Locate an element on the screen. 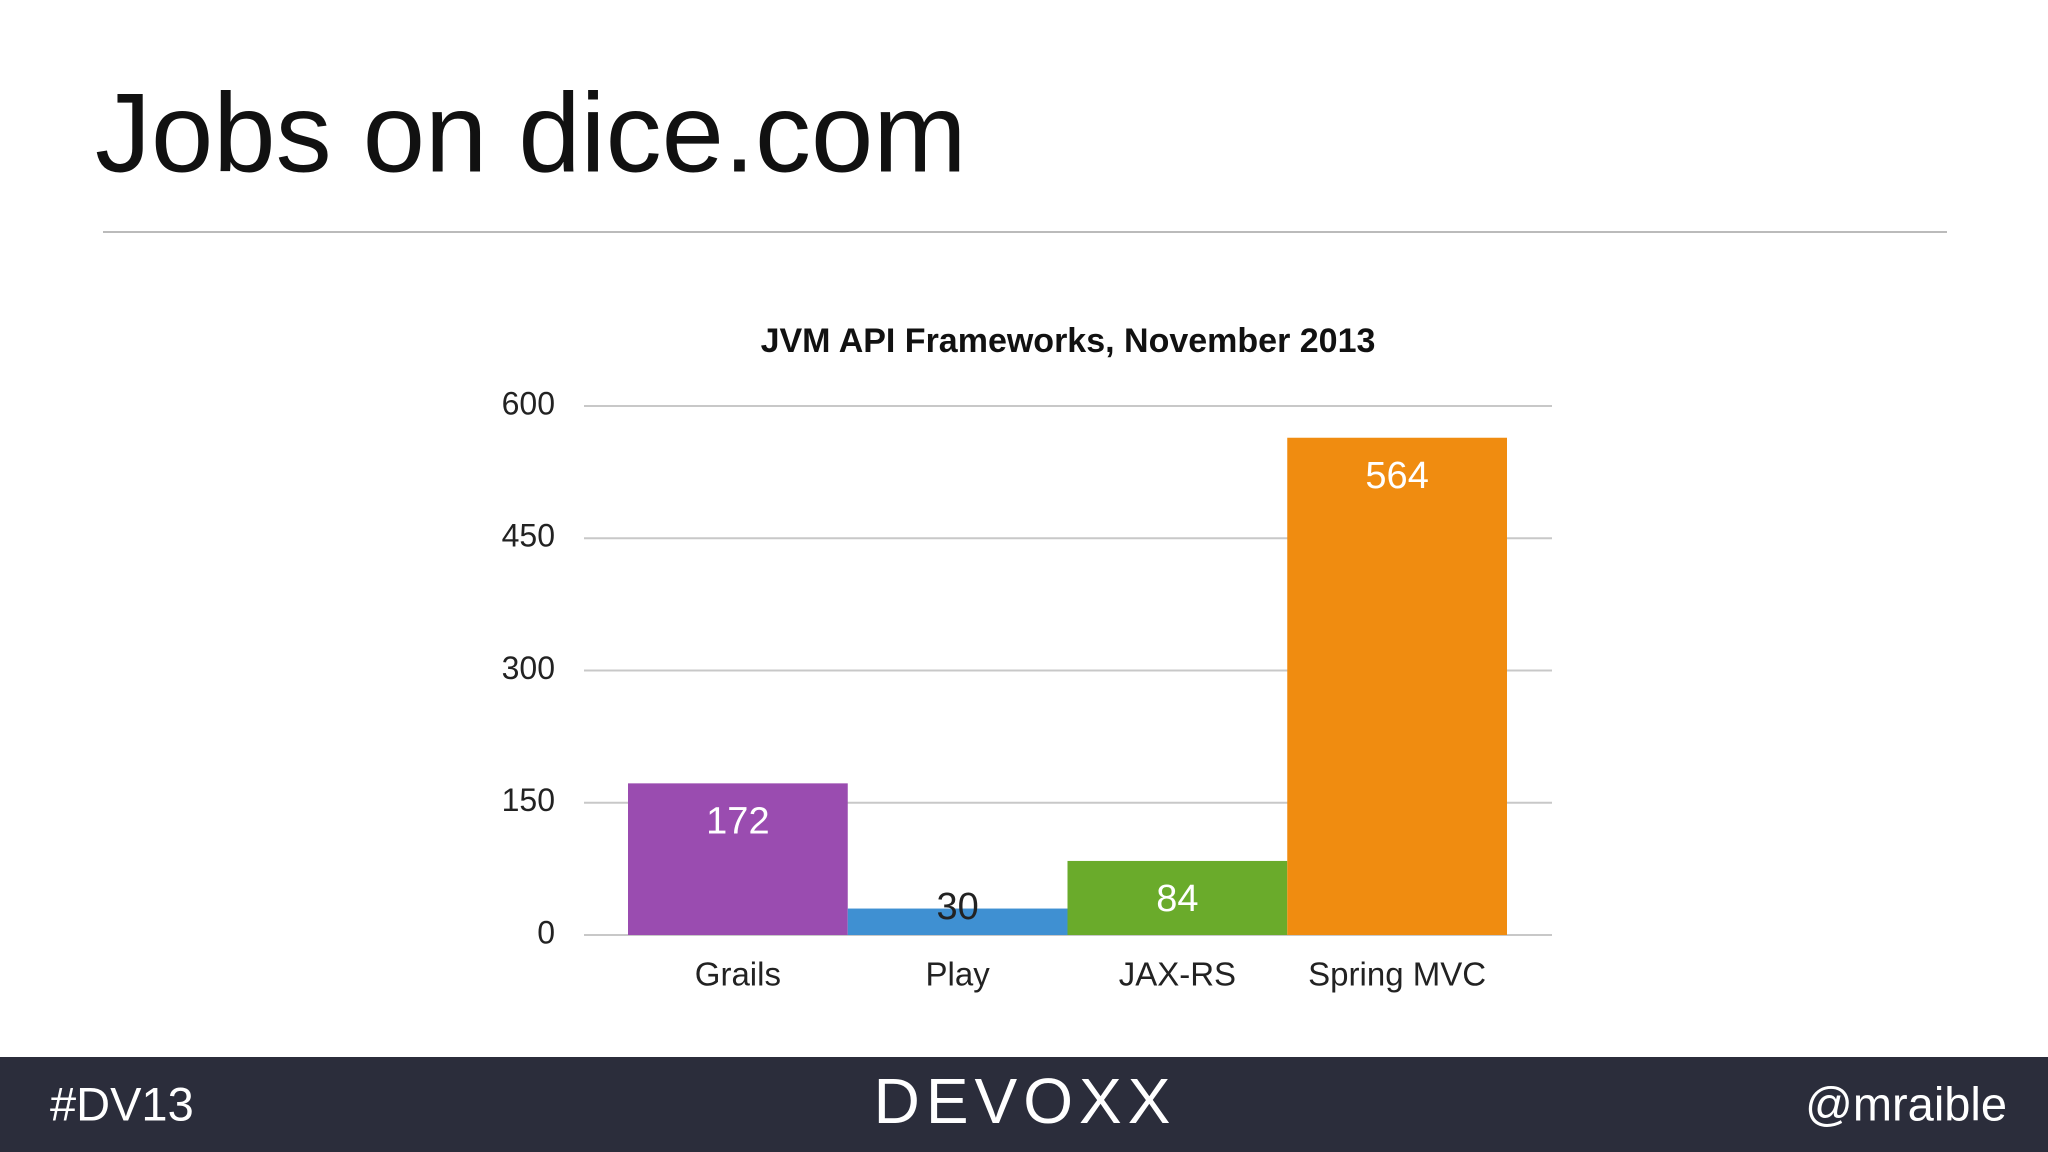 The image size is (2048, 1152). data-label: 564 is located at coordinates (1396, 476).